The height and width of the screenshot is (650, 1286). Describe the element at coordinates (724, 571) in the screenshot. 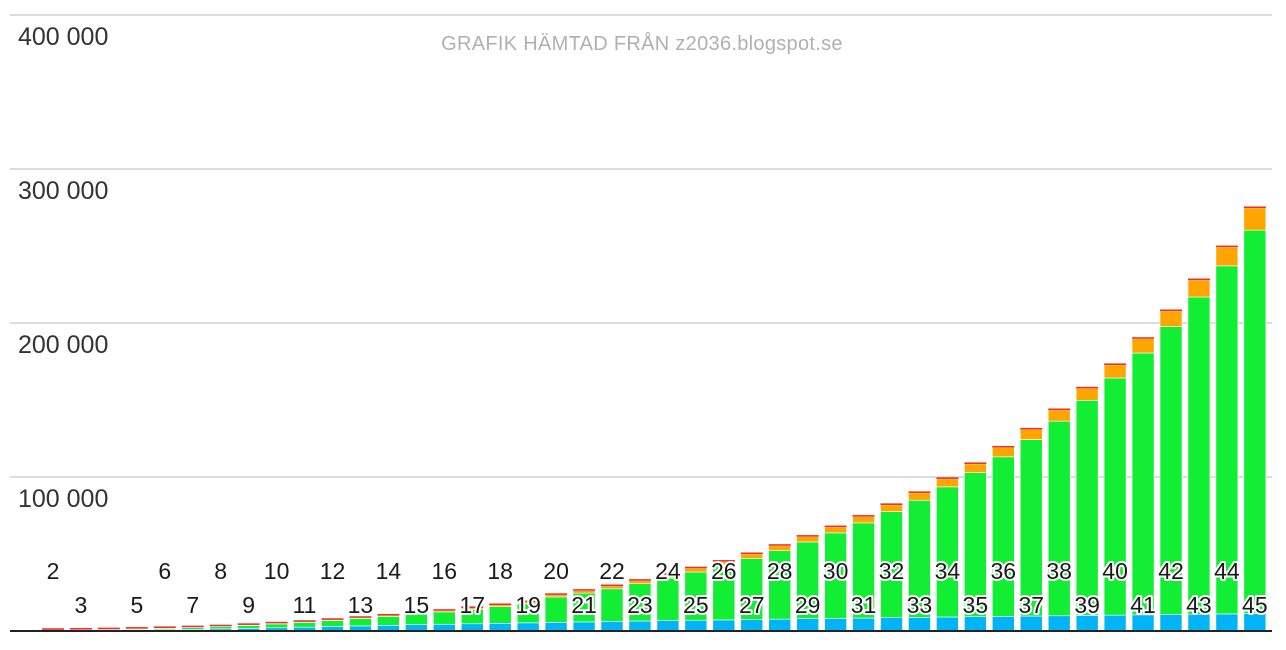

I see `x-tick-label: 26` at that location.